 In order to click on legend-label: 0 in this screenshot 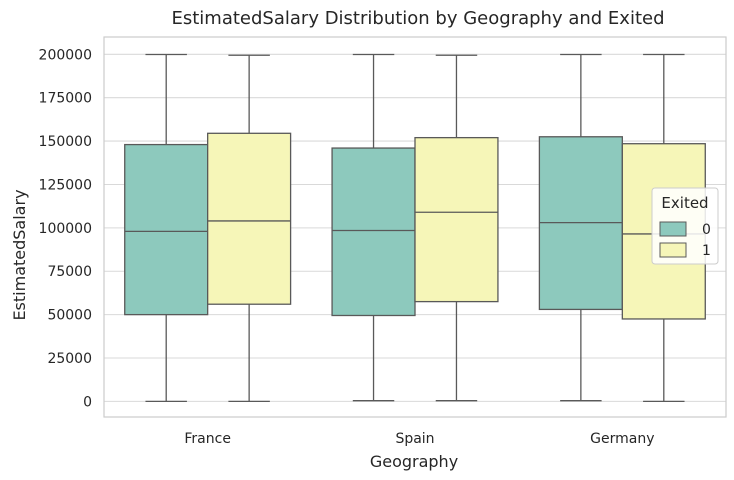, I will do `click(706, 230)`.